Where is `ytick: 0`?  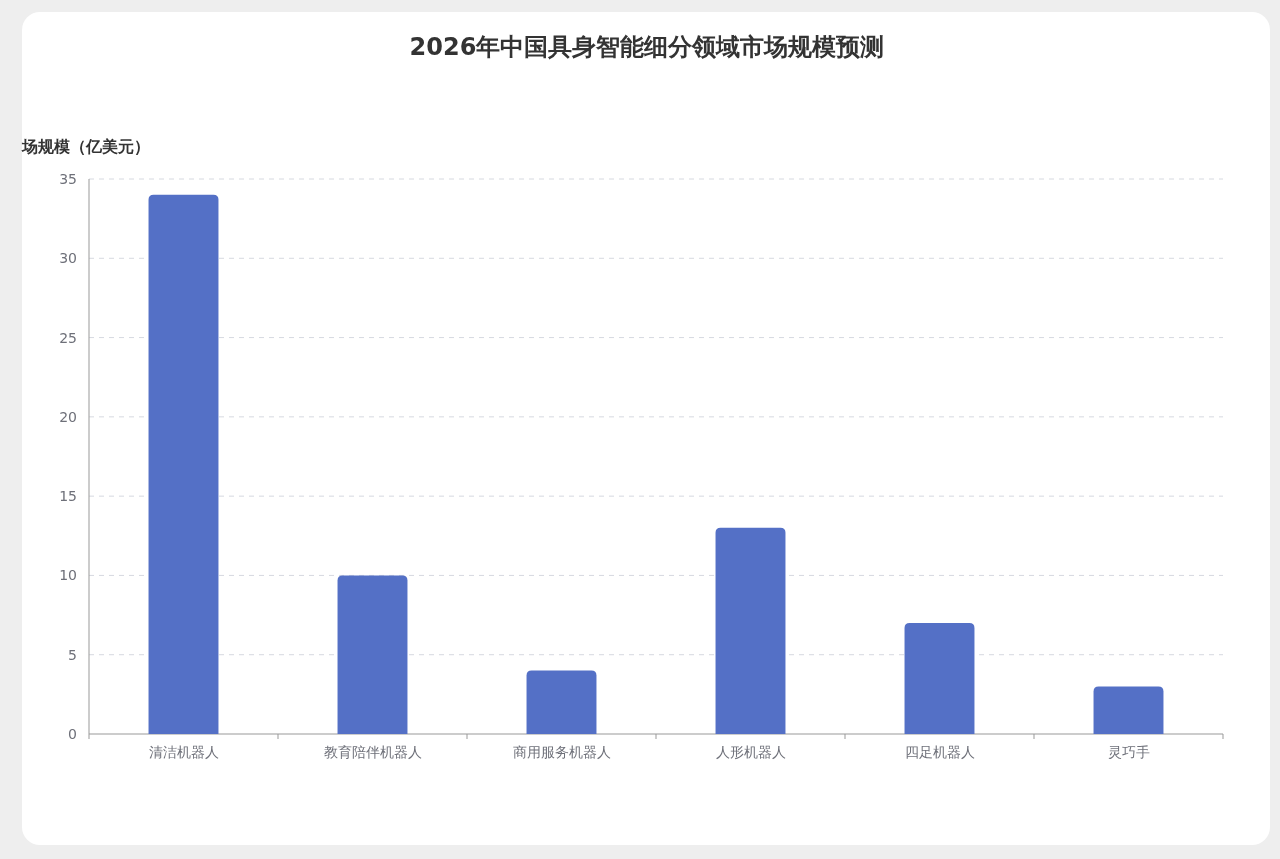 ytick: 0 is located at coordinates (72, 734).